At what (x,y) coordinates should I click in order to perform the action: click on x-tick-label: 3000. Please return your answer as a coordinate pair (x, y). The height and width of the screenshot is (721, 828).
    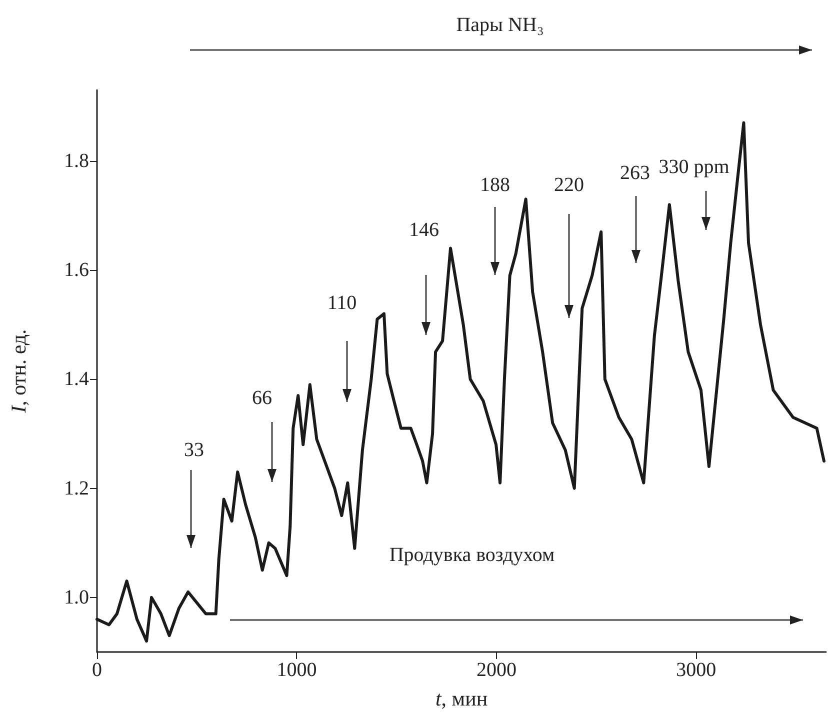
    Looking at the image, I should click on (696, 670).